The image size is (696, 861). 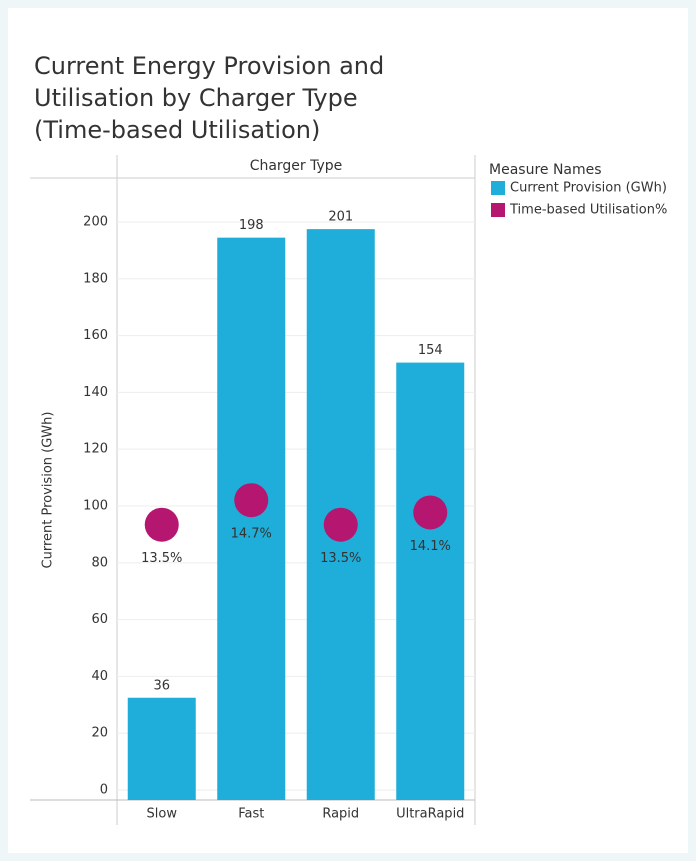 What do you see at coordinates (251, 225) in the screenshot?
I see `bar-label: 198` at bounding box center [251, 225].